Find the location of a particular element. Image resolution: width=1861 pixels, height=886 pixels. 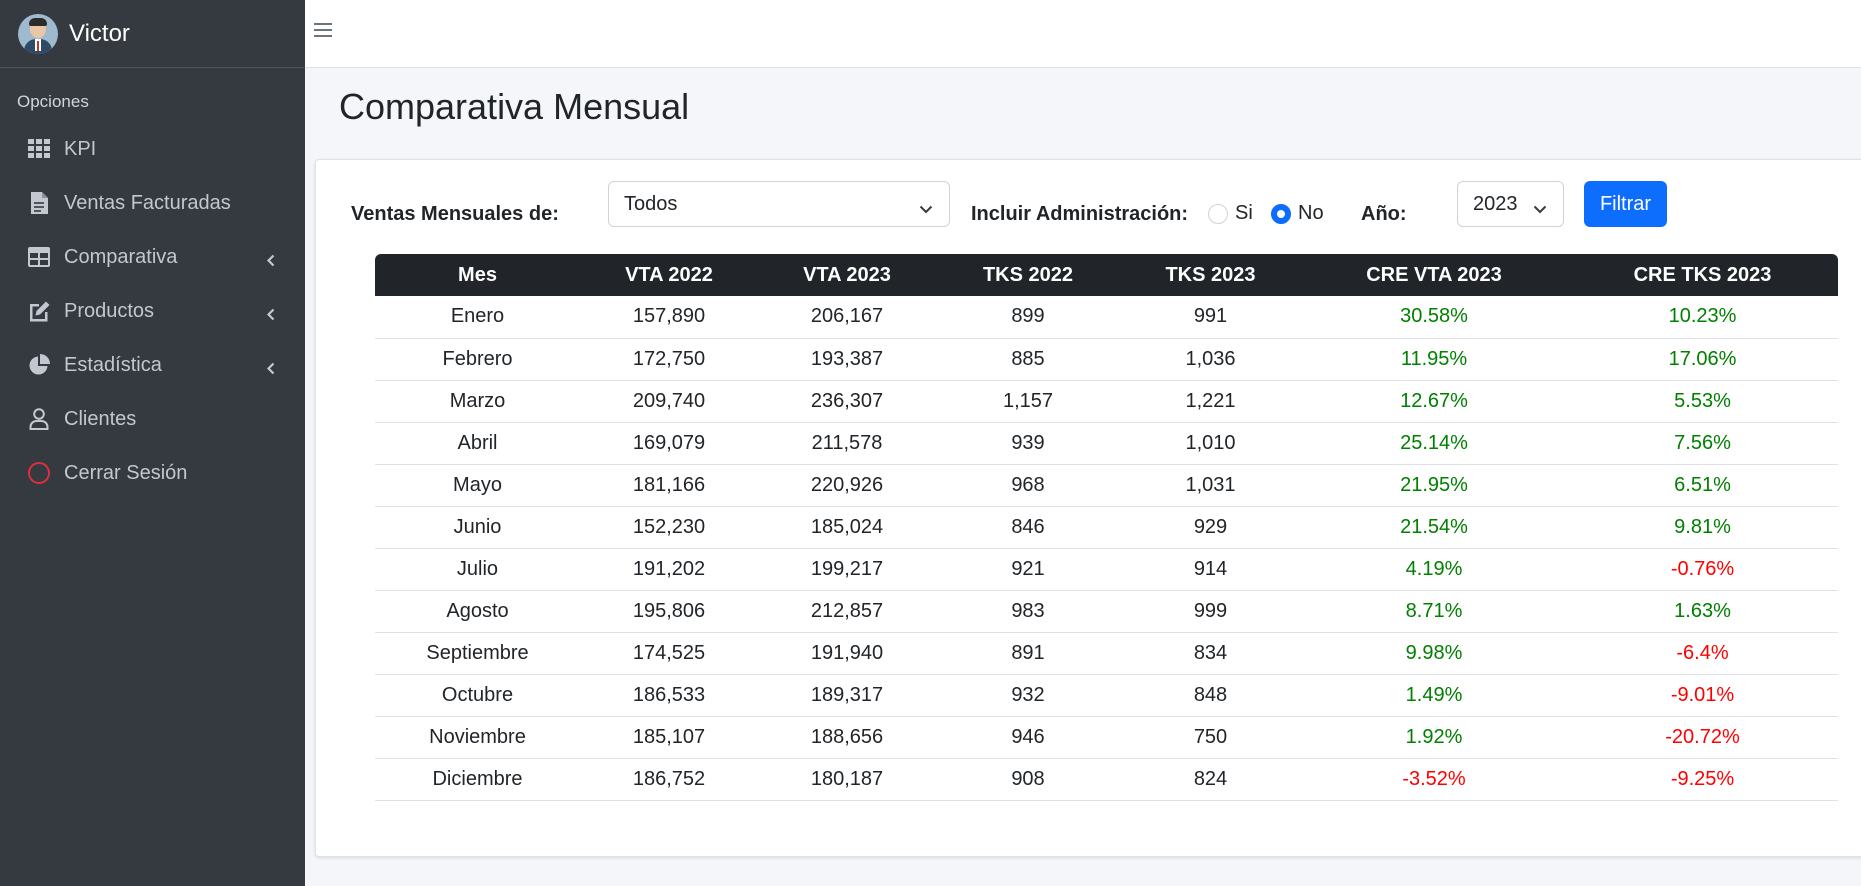

table-row: Marzo 209,740 236,307 1,157 1,221 12.67% 5.53% is located at coordinates (1106, 401).